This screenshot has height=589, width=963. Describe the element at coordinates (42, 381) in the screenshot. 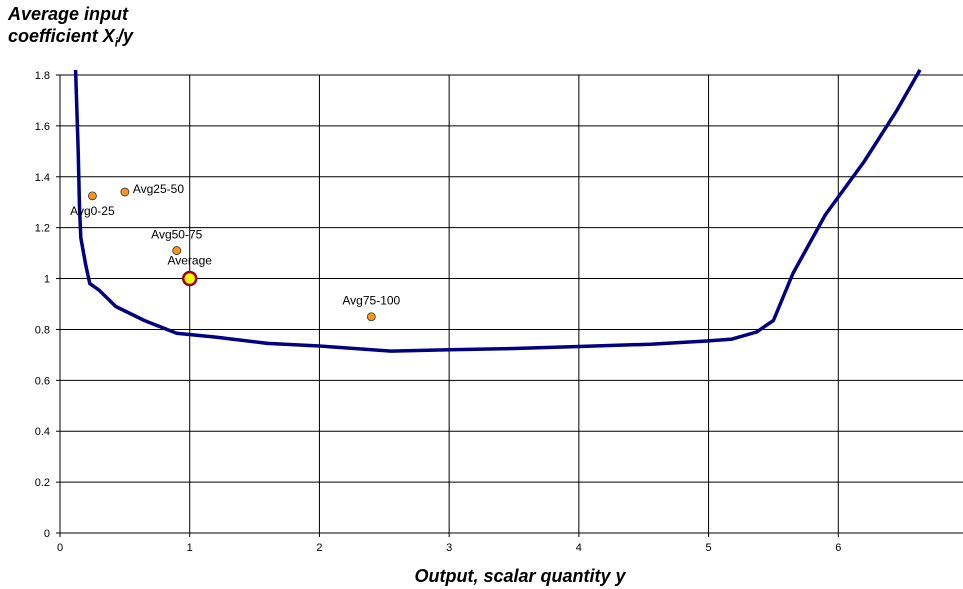

I see `y-tick-label: 0.6` at that location.